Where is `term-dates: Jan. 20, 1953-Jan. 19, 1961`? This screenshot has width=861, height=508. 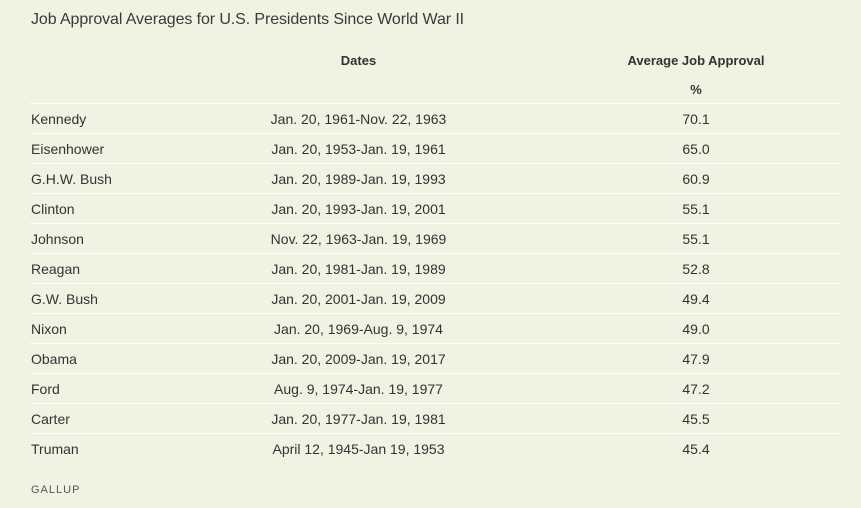 term-dates: Jan. 20, 1953-Jan. 19, 1961 is located at coordinates (358, 148).